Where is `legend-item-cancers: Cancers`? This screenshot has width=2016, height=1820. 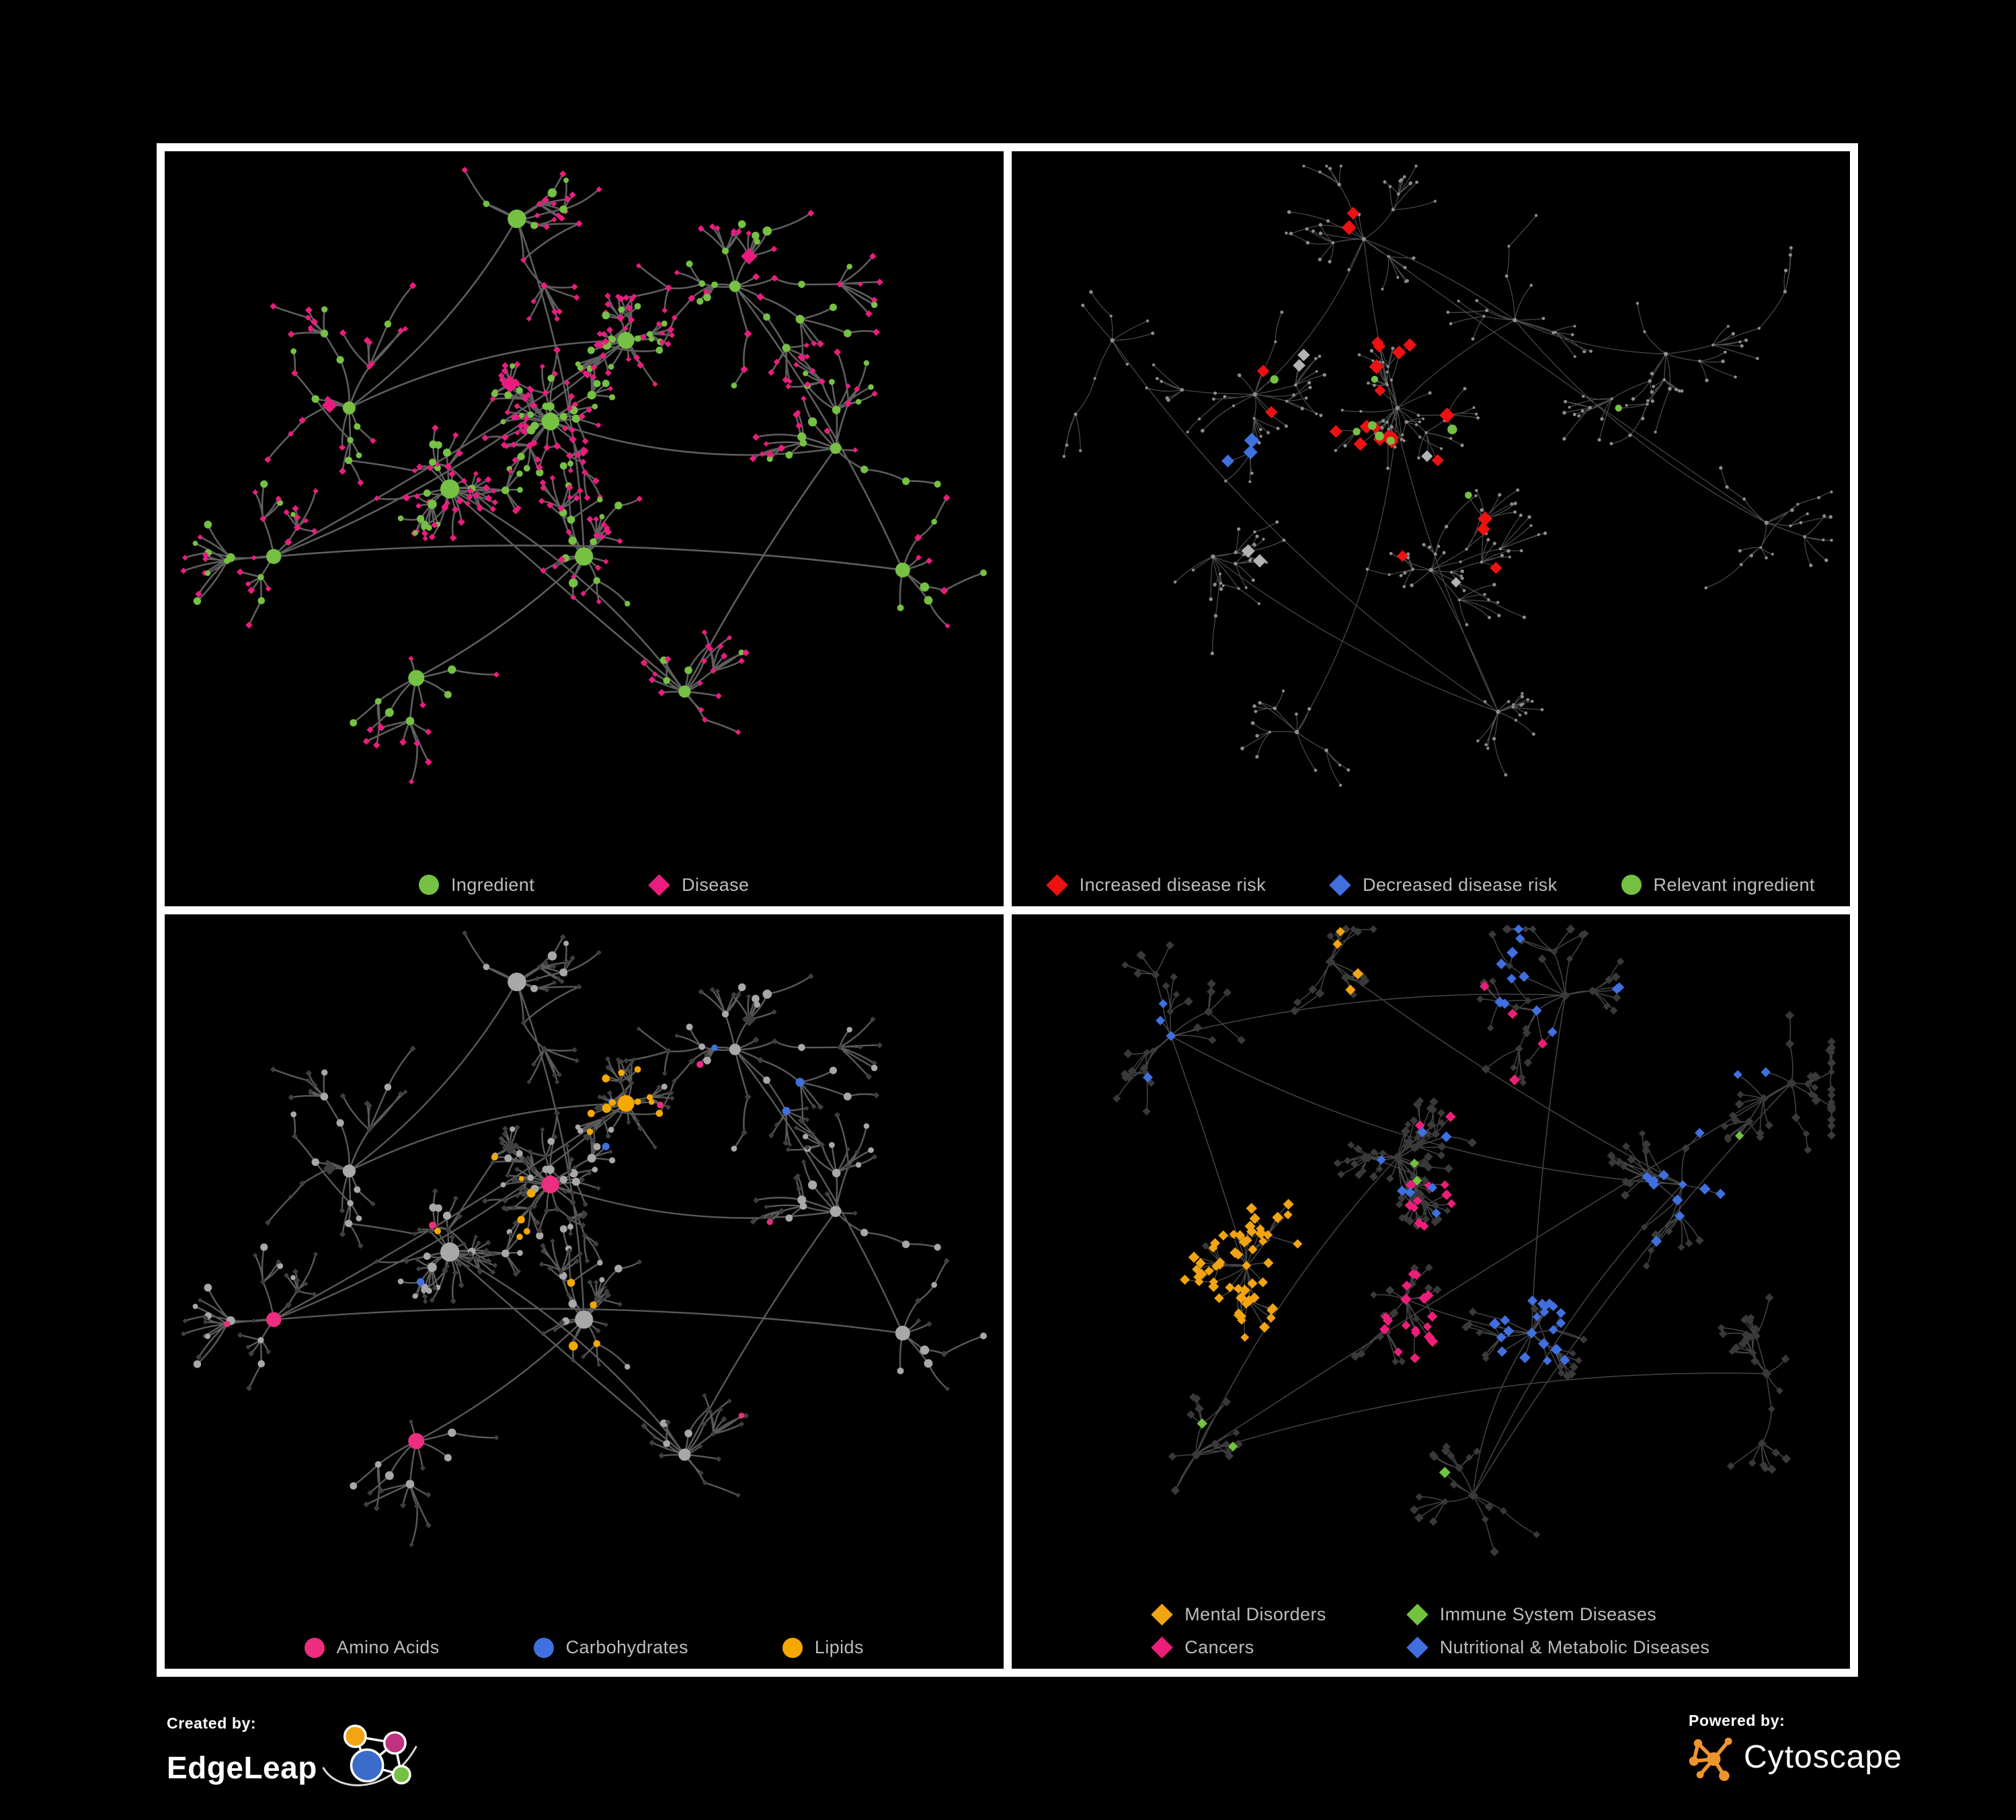 legend-item-cancers: Cancers is located at coordinates (1202, 1647).